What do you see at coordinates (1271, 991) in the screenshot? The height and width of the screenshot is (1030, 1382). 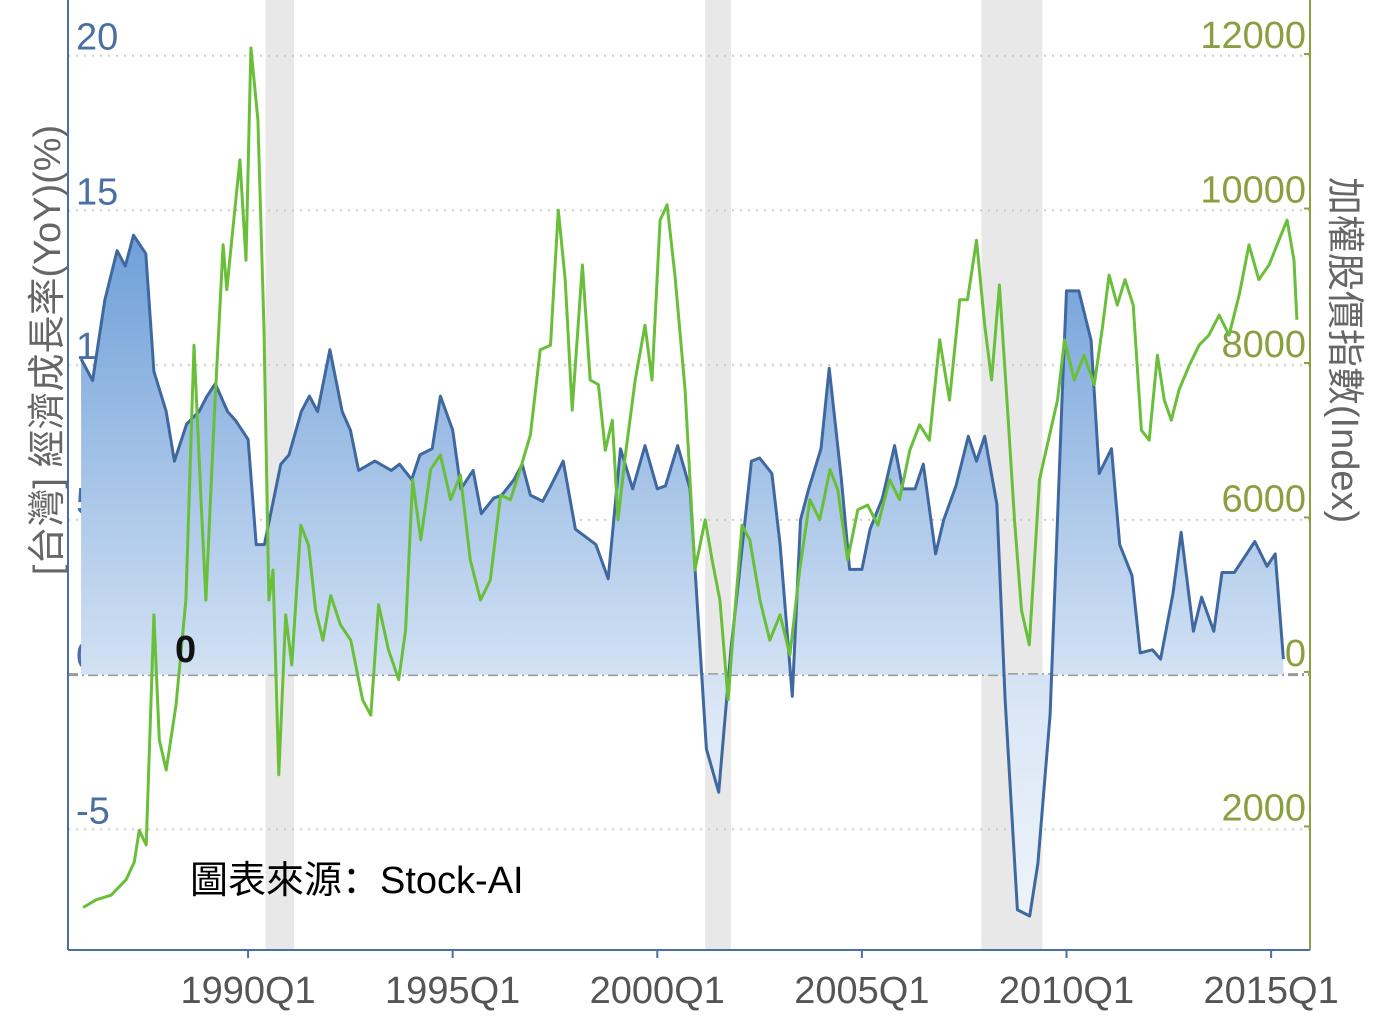 I see `x-tick-label: 2015Q1` at bounding box center [1271, 991].